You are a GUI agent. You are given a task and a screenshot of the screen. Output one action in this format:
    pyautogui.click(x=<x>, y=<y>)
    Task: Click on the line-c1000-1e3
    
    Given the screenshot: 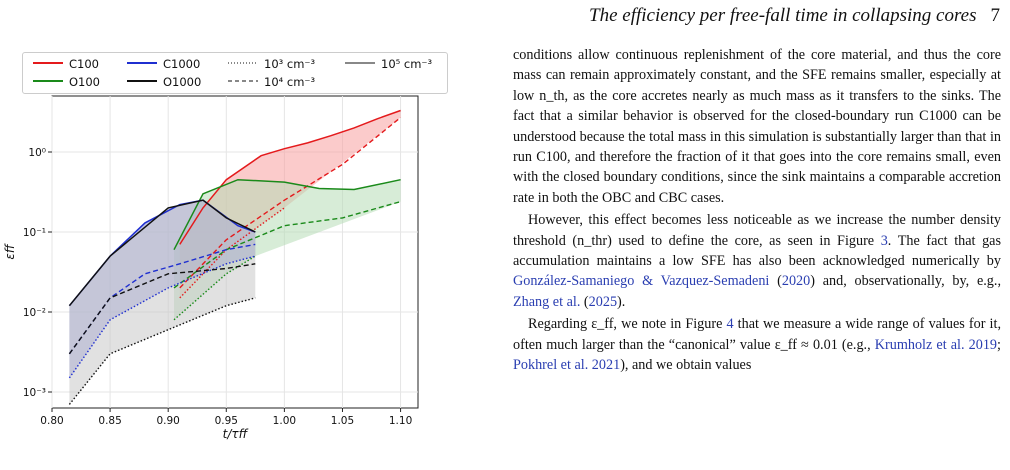 What is the action you would take?
    pyautogui.click(x=162, y=317)
    